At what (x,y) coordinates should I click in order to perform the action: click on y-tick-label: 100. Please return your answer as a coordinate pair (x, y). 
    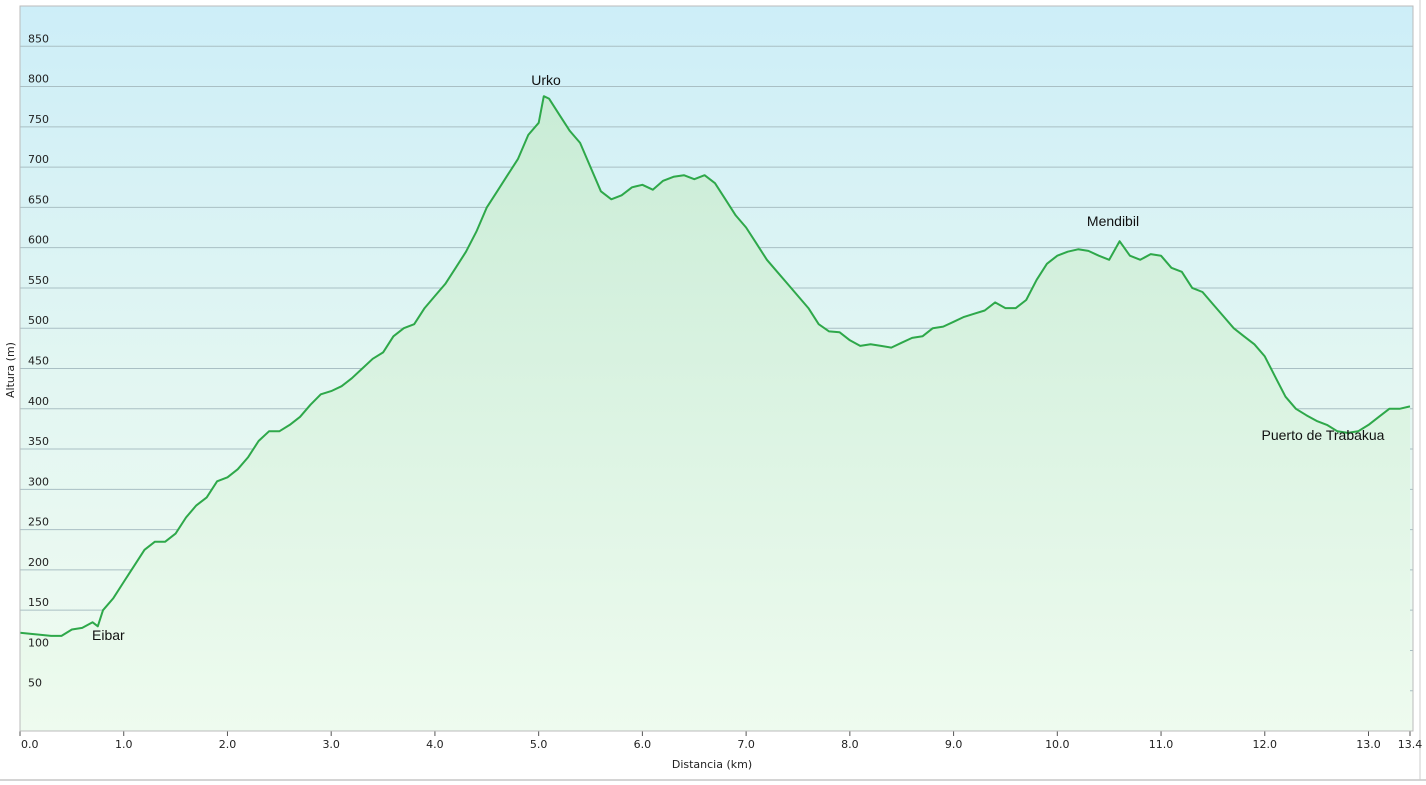
    Looking at the image, I should click on (38, 642).